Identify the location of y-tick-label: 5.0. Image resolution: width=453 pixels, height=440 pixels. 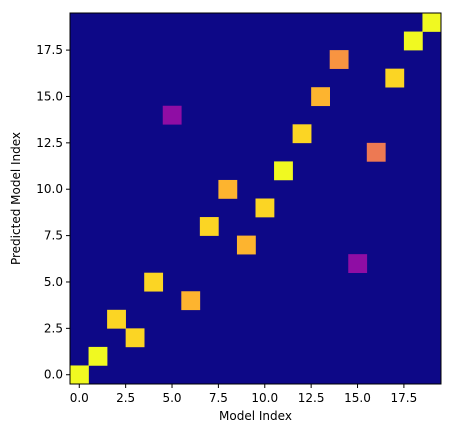
(53, 282).